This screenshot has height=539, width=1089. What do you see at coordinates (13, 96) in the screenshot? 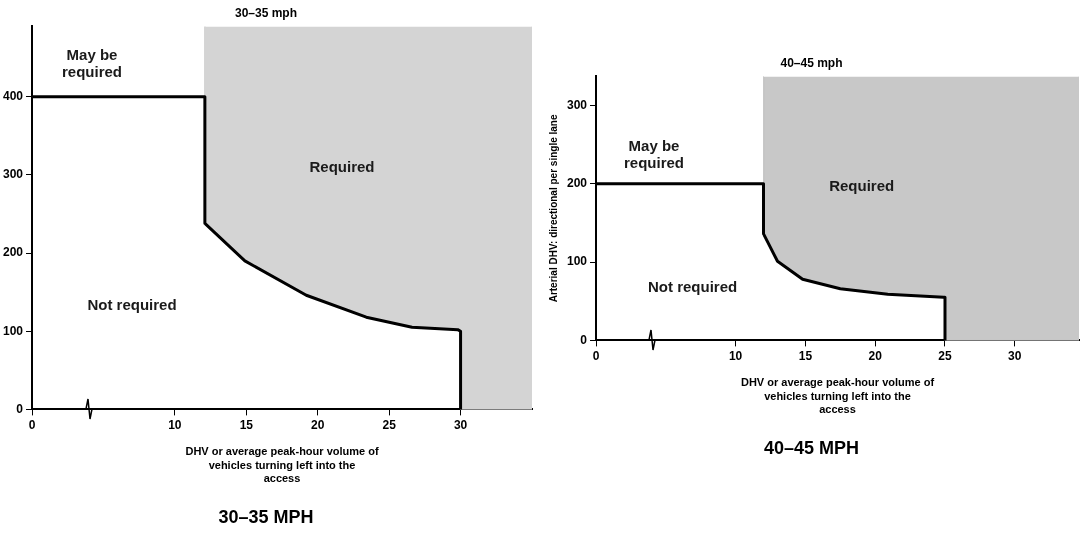
I see `y-tick-label: 400` at bounding box center [13, 96].